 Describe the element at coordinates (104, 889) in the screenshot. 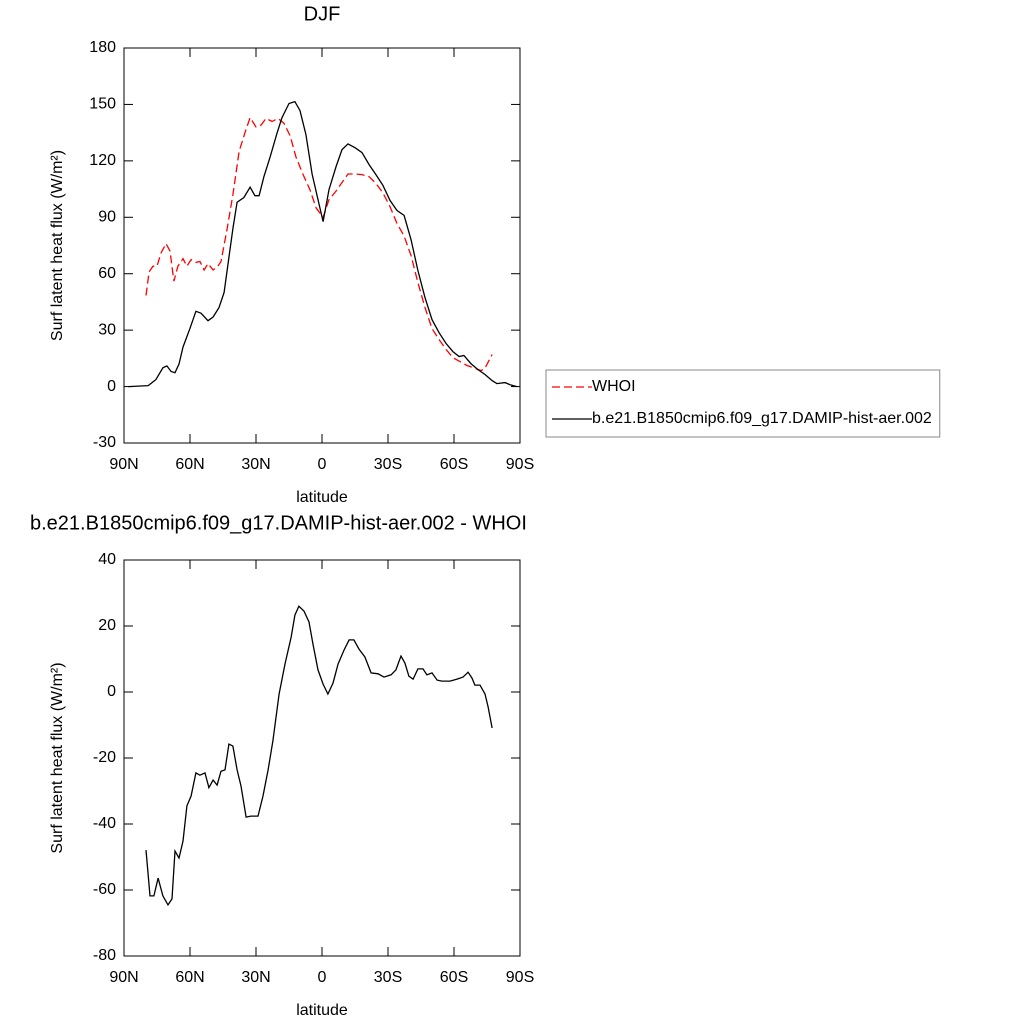

I see `y-tick-label: -60` at that location.